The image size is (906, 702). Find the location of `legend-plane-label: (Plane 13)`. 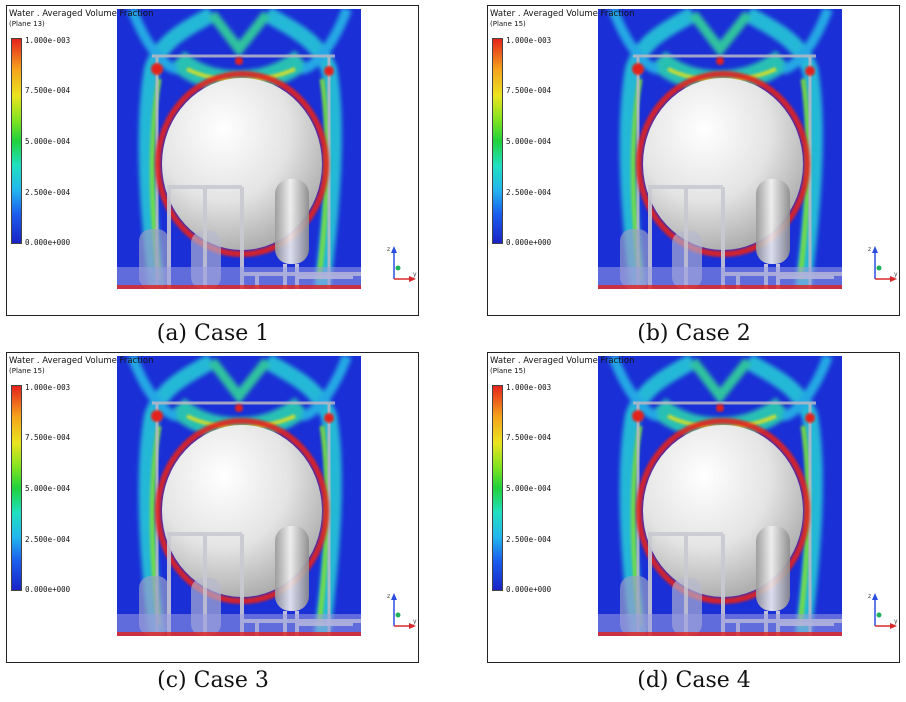

legend-plane-label: (Plane 13) is located at coordinates (27, 24).